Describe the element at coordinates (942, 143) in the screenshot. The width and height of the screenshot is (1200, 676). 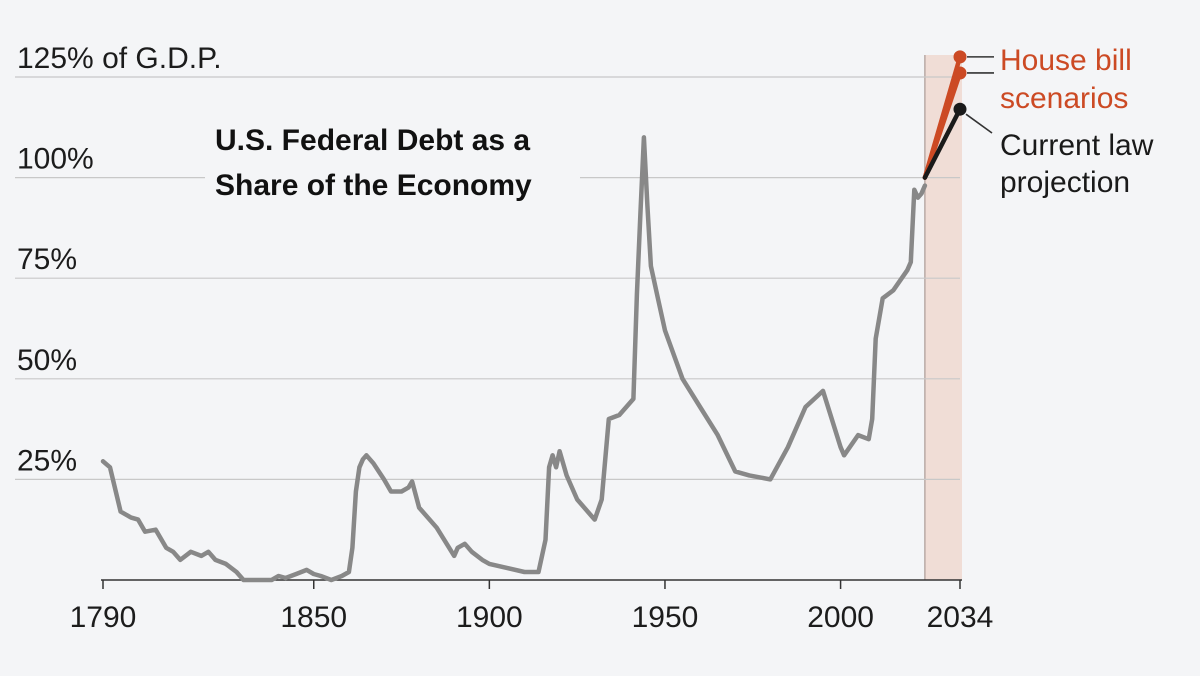
I see `current-law-line` at that location.